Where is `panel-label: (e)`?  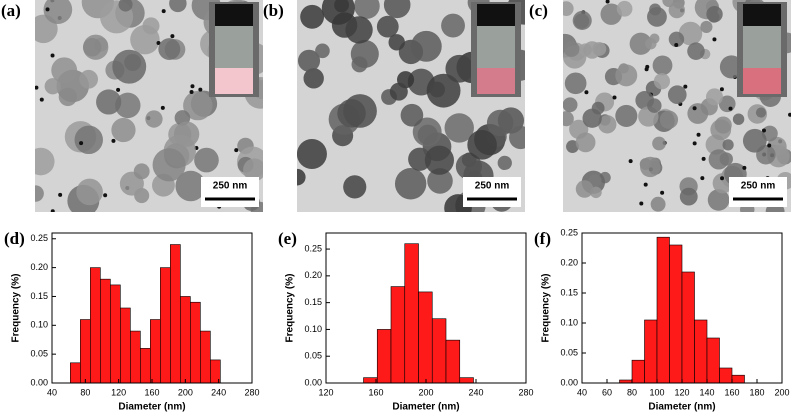 panel-label: (e) is located at coordinates (287, 238).